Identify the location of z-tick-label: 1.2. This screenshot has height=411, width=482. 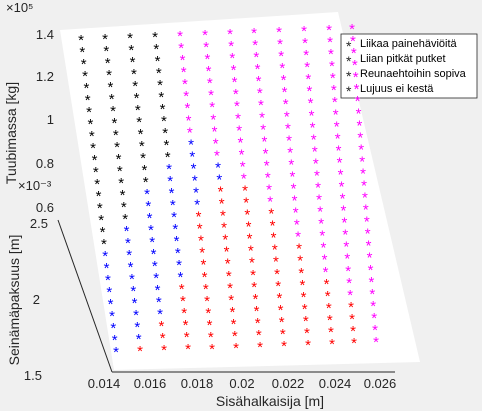
(45, 76).